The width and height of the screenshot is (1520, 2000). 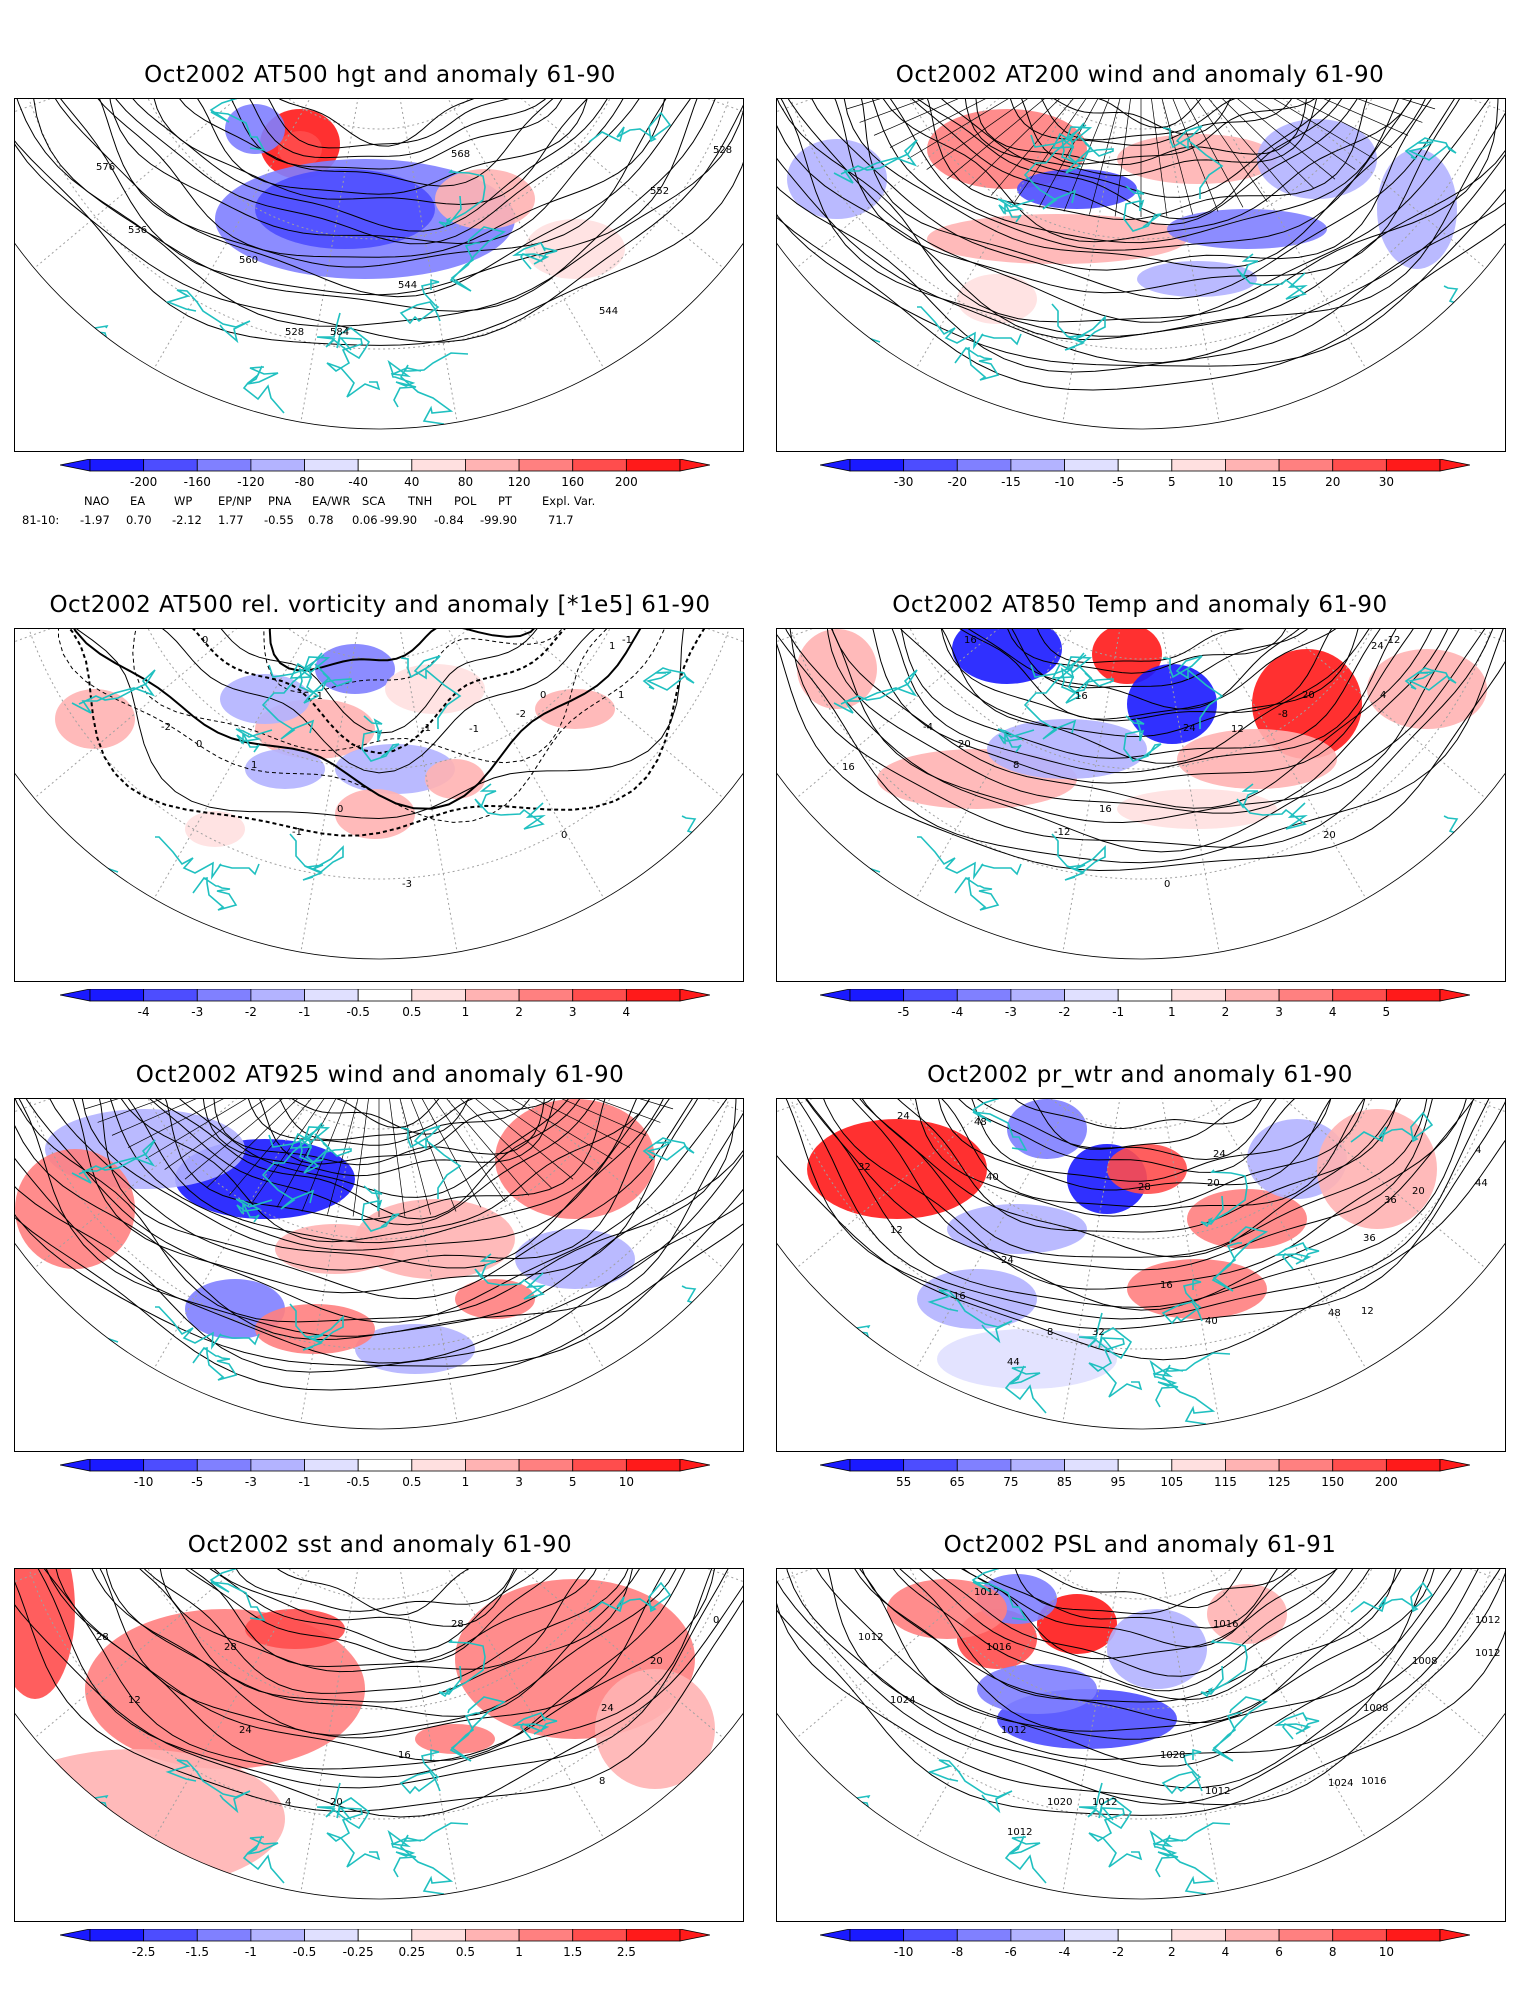 What do you see at coordinates (385, 995) in the screenshot?
I see `colorbar-svg` at bounding box center [385, 995].